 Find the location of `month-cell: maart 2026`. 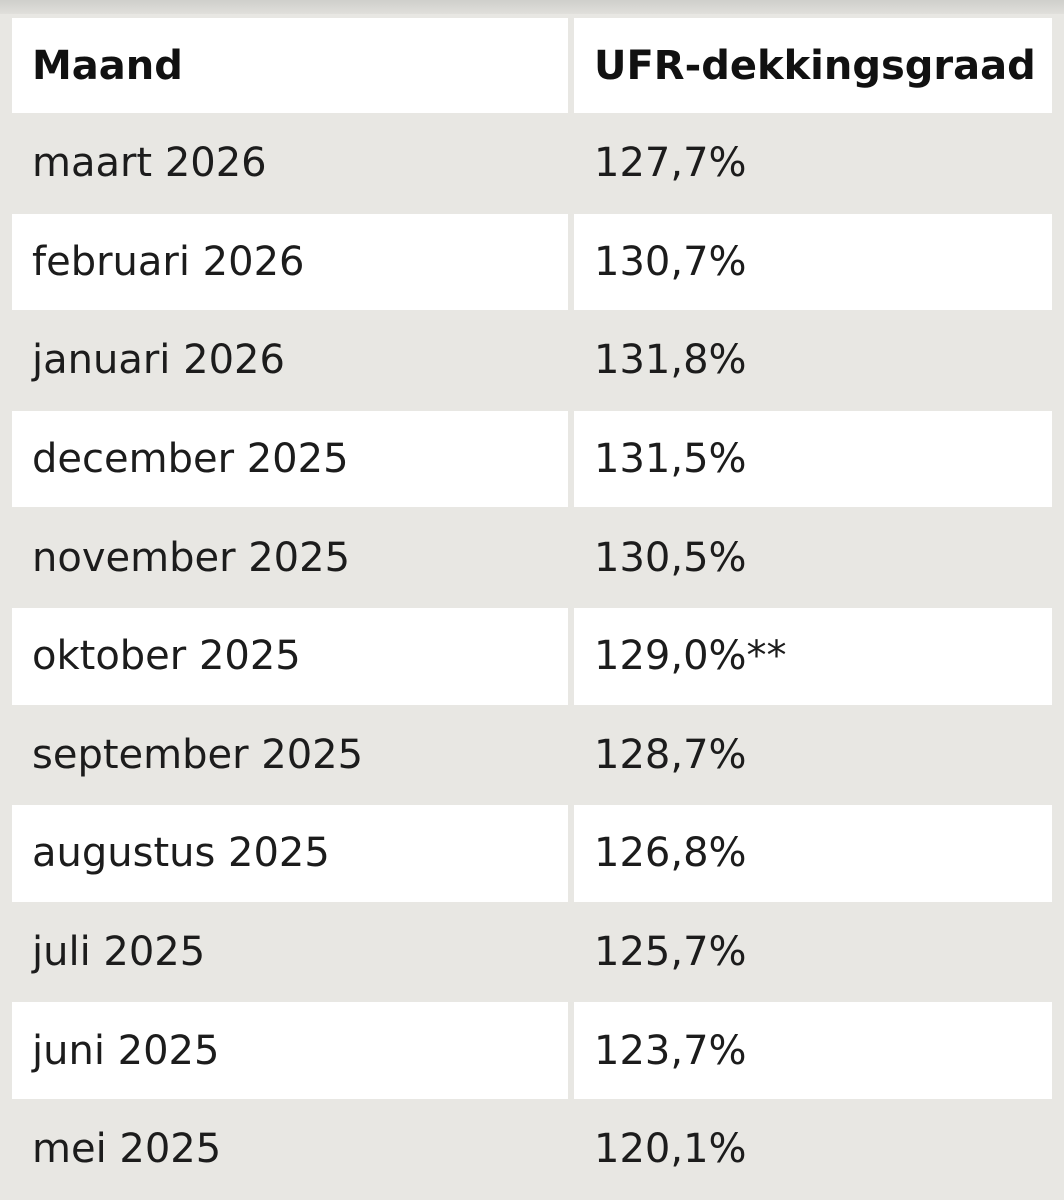

month-cell: maart 2026 is located at coordinates (149, 163).